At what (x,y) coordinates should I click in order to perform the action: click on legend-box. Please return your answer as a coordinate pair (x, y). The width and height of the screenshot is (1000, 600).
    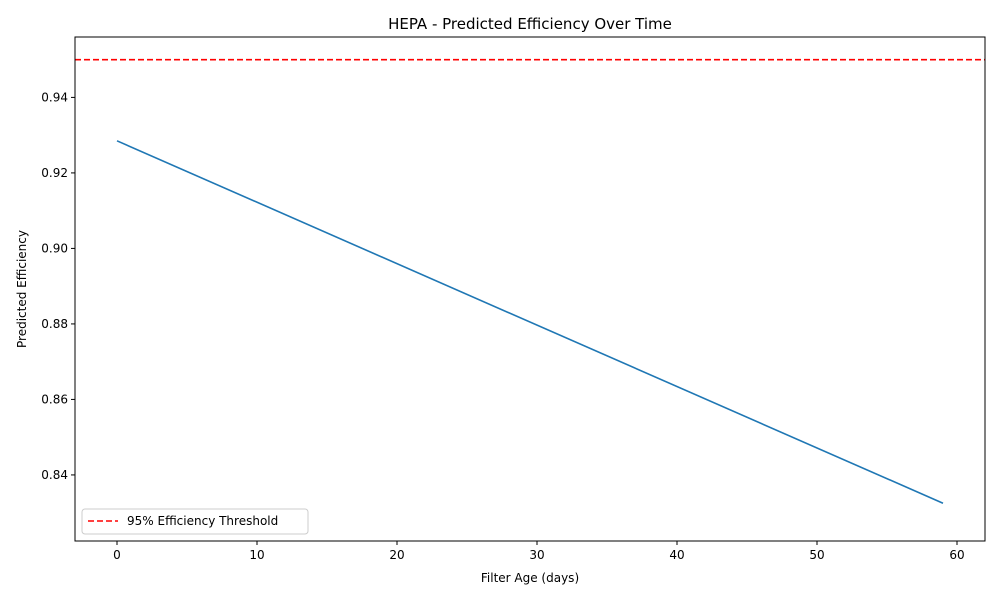
    Looking at the image, I should click on (195, 521).